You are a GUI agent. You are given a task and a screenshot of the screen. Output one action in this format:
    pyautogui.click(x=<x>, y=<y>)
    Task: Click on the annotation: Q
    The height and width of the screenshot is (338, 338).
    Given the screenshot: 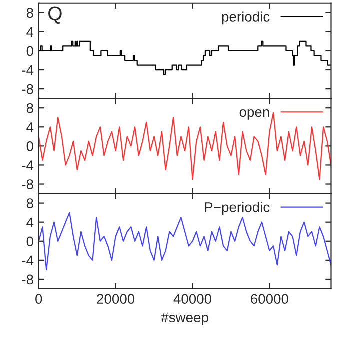 What is the action you would take?
    pyautogui.click(x=55, y=15)
    